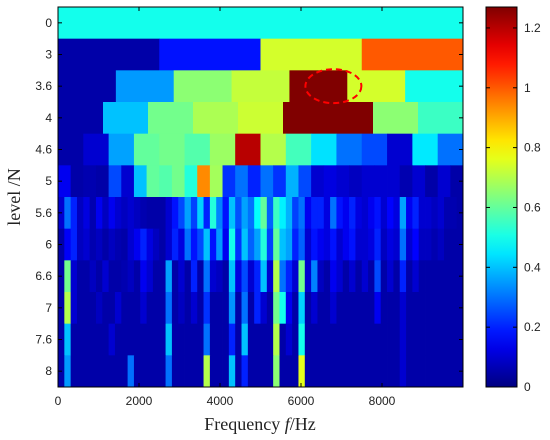  I want to click on x-tick-label: 4000, so click(220, 401).